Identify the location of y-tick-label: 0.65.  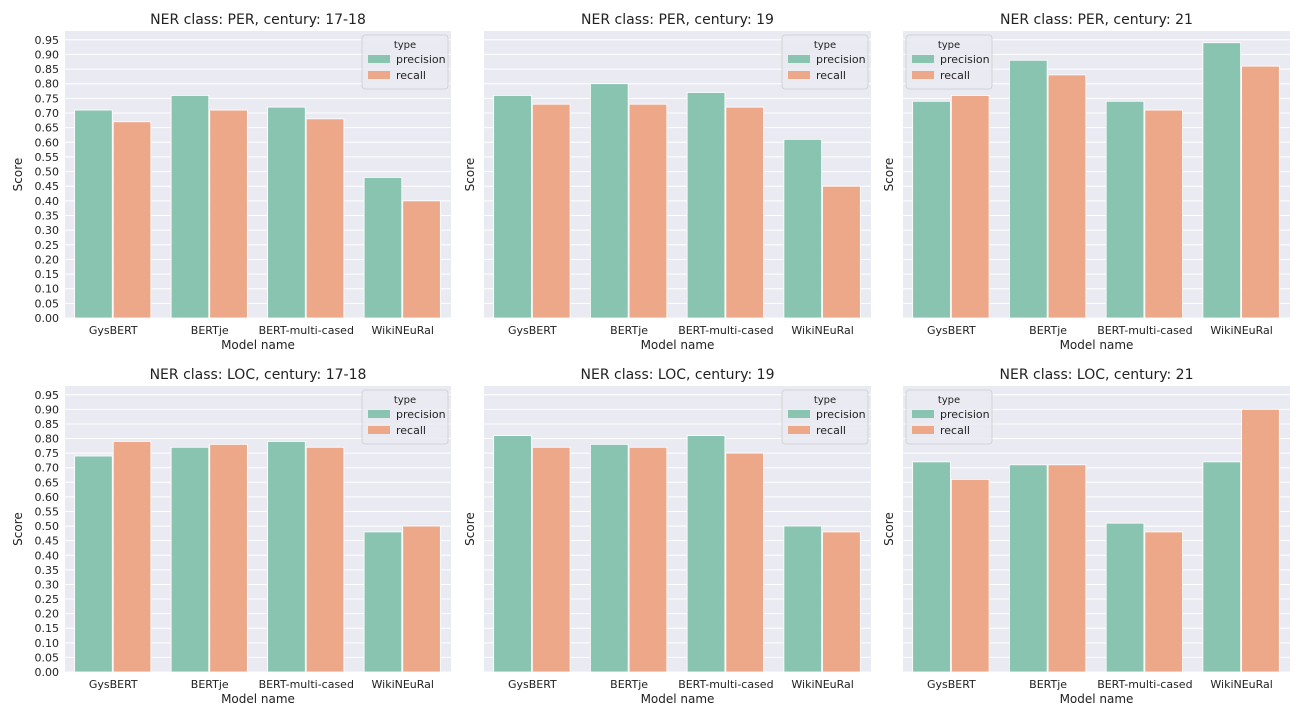
(47, 482).